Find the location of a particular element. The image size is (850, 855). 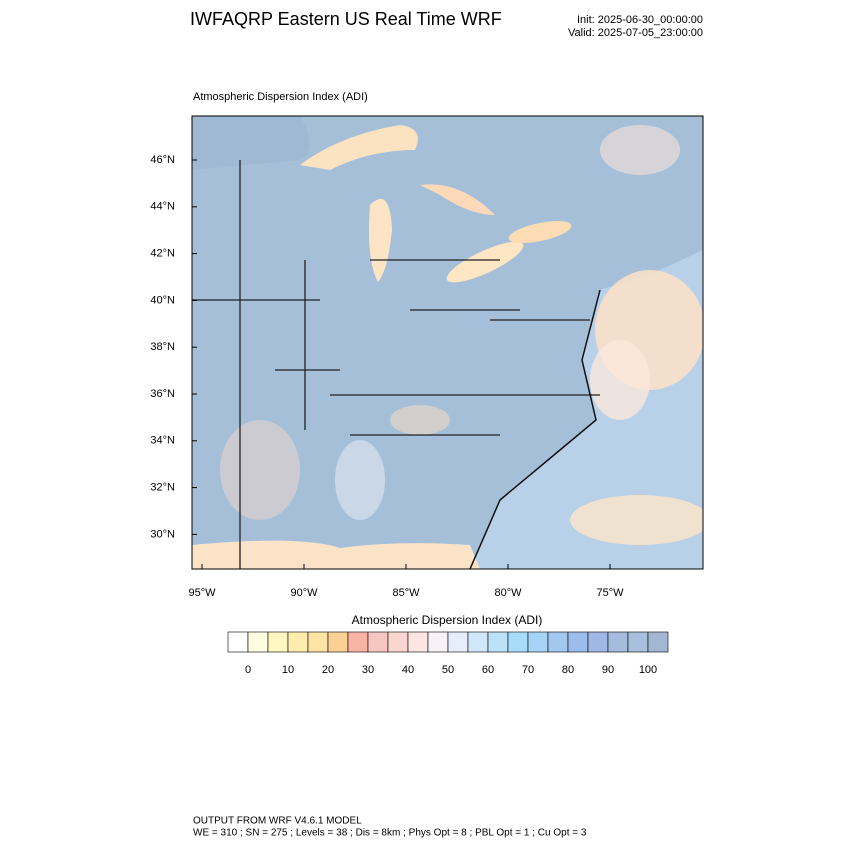

lat-label: 38°N is located at coordinates (162, 347).